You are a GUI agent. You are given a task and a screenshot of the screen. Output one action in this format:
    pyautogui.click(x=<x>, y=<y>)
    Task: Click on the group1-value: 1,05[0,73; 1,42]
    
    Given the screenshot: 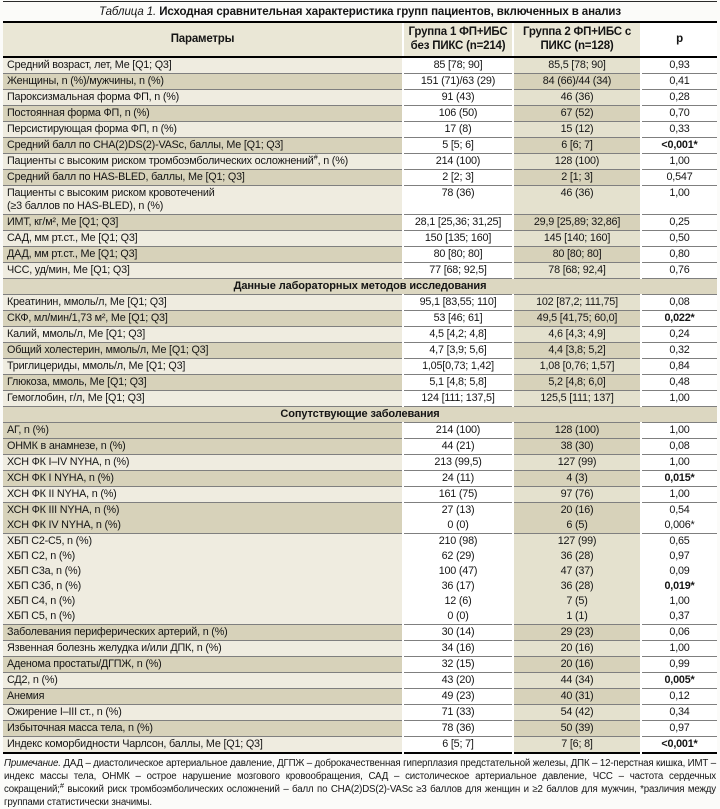 What is the action you would take?
    pyautogui.click(x=458, y=366)
    